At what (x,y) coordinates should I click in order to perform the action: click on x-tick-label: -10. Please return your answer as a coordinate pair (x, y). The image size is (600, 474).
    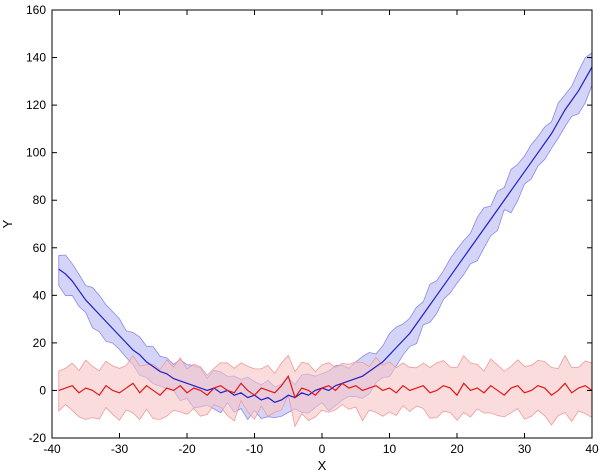
    Looking at the image, I should click on (255, 449).